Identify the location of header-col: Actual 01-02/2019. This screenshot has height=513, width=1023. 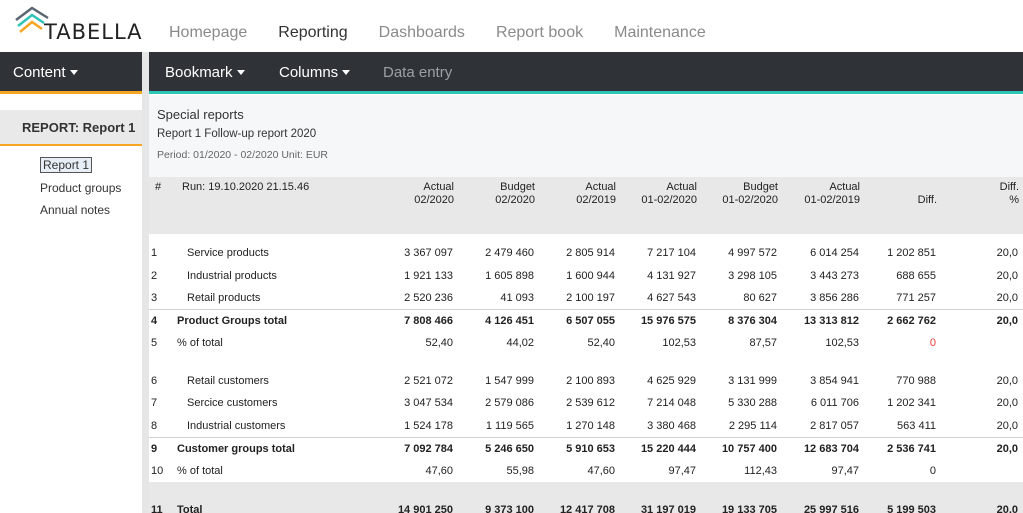
(823, 205).